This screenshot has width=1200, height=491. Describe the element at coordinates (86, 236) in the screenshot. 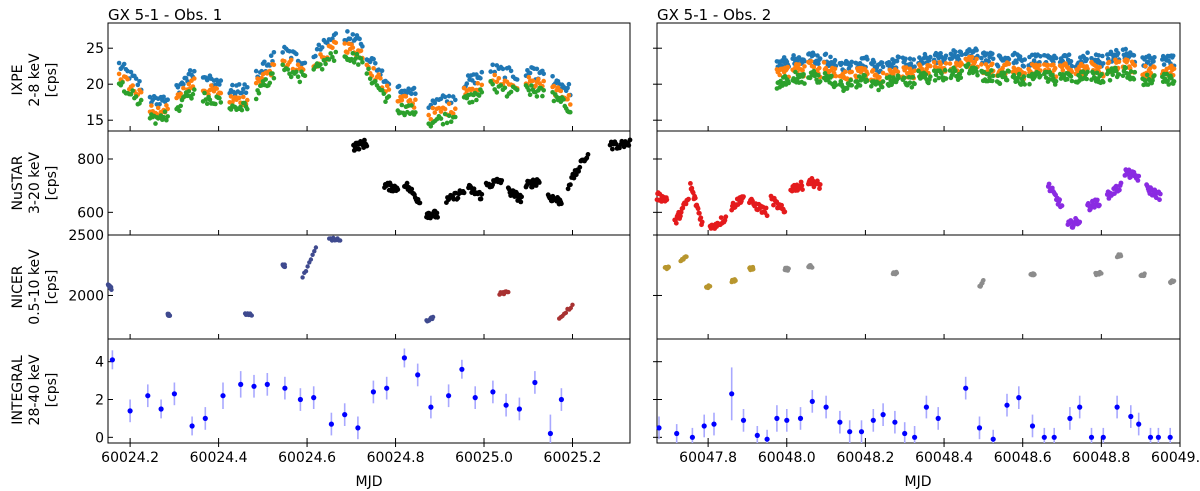

I see `y-tick-label-nicer: 2500` at that location.